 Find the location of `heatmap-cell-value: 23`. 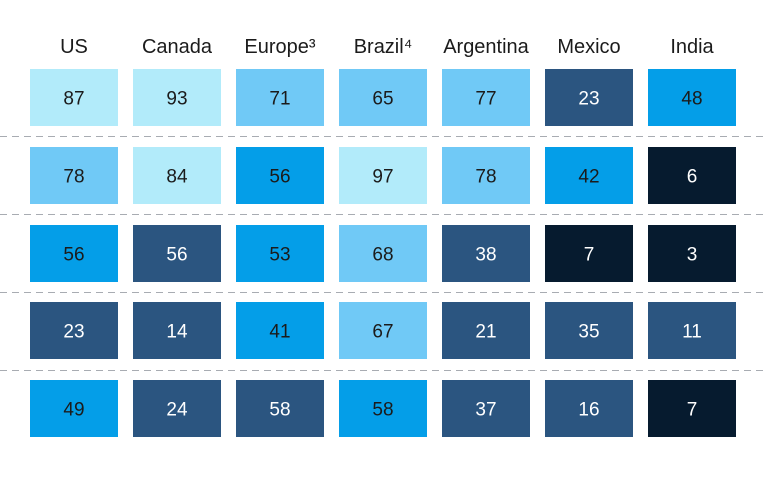

heatmap-cell-value: 23 is located at coordinates (588, 99).